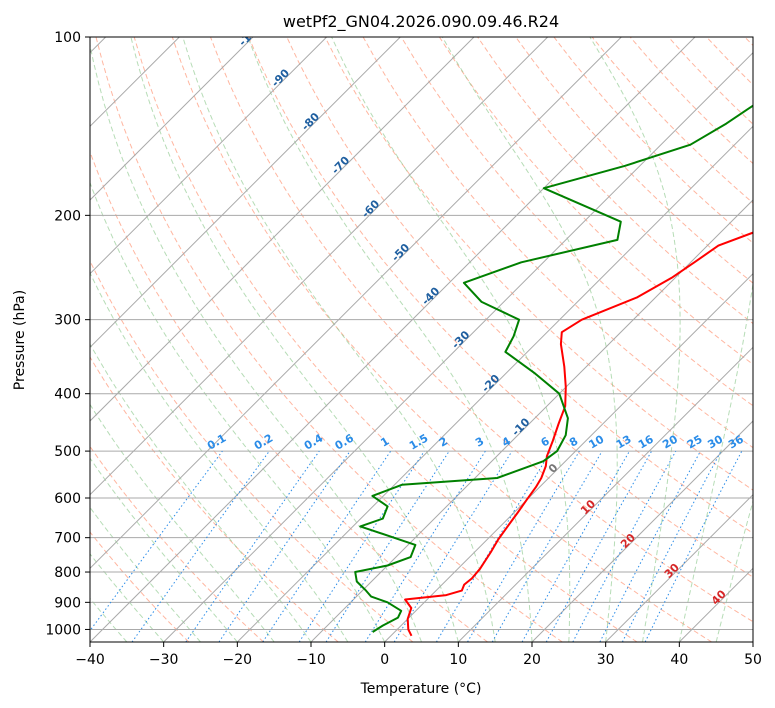 This screenshot has width=775, height=708. What do you see at coordinates (715, 441) in the screenshot?
I see `mixing-ratio-label: 30` at bounding box center [715, 441].